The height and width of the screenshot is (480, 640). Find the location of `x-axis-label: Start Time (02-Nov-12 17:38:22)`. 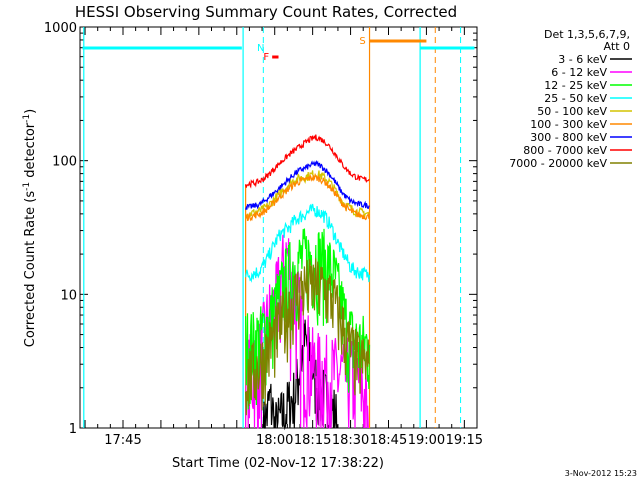

x-axis-label: Start Time (02-Nov-12 17:38:22) is located at coordinates (278, 463).